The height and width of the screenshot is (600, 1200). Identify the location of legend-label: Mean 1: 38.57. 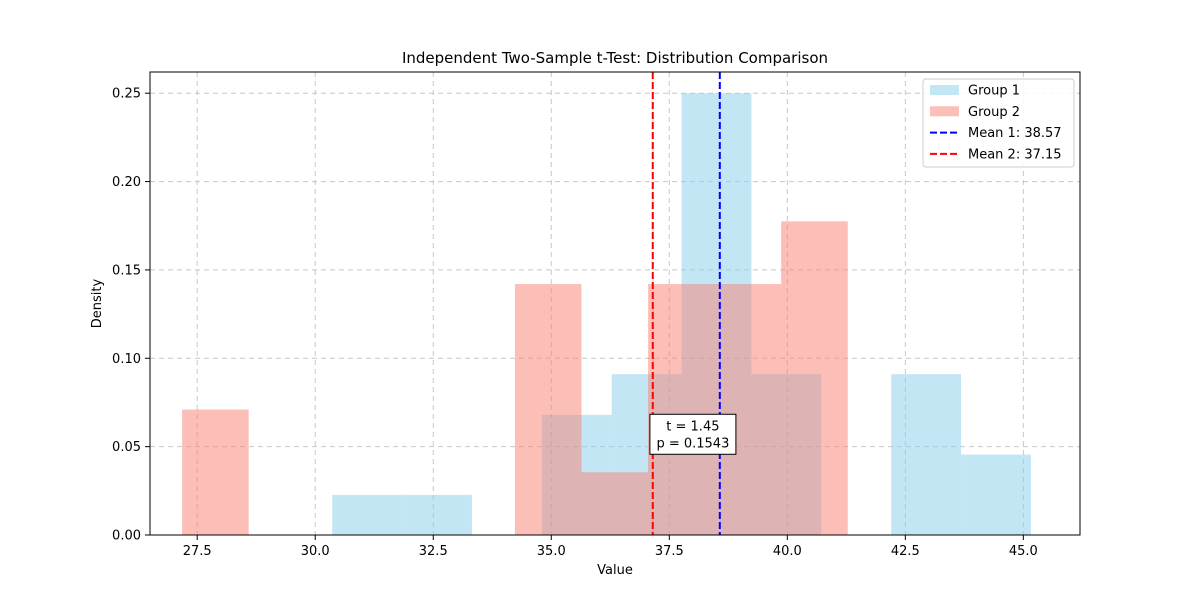
(1015, 133).